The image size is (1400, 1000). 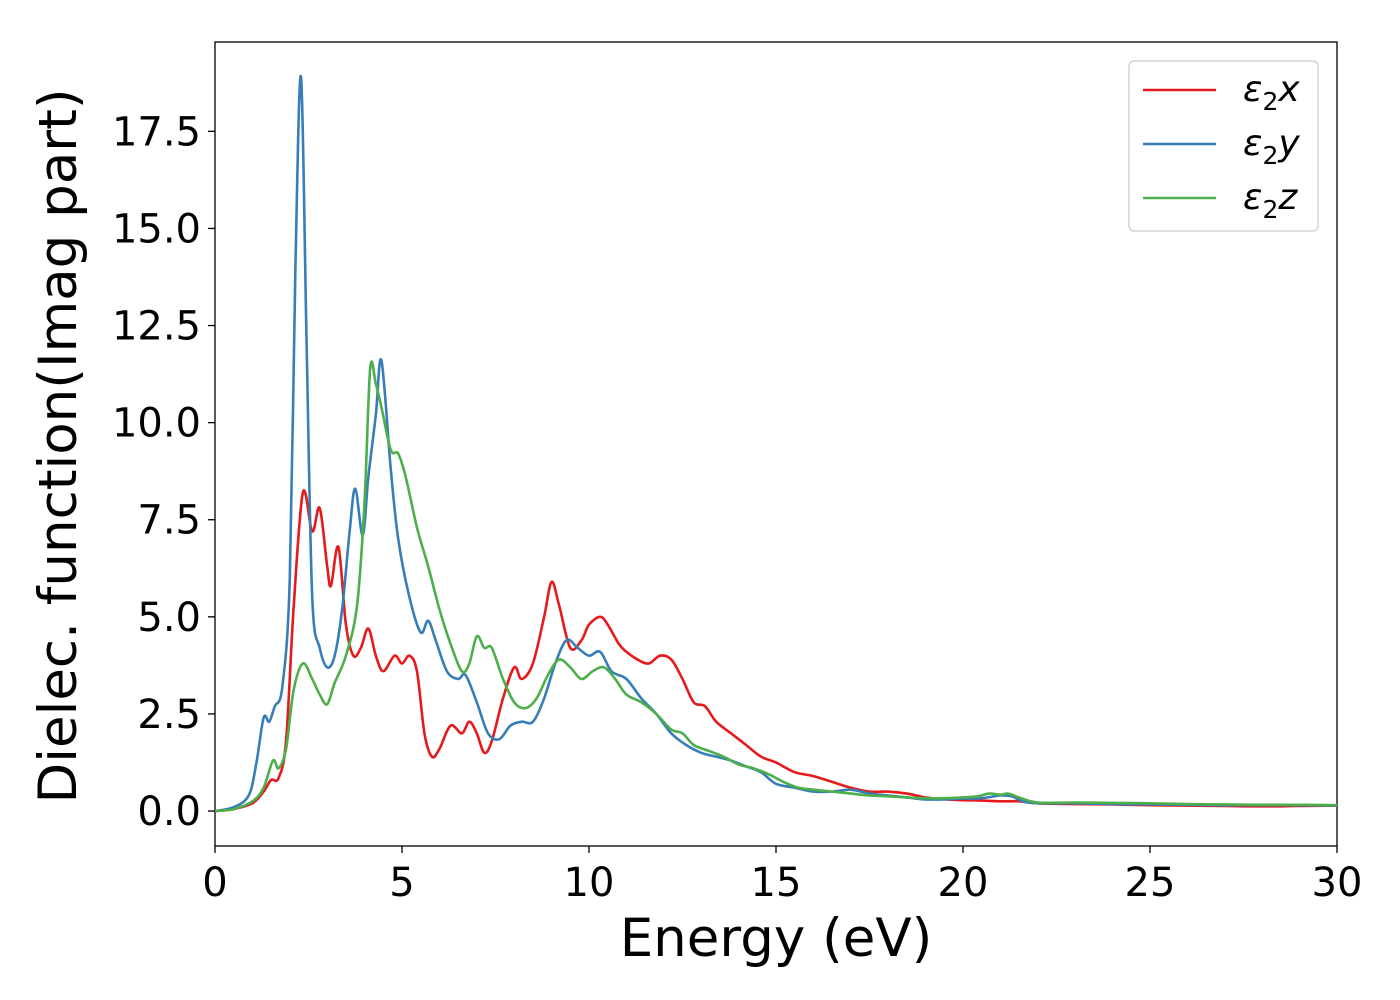 What do you see at coordinates (1287, 197) in the screenshot?
I see `legend-label-variable: z` at bounding box center [1287, 197].